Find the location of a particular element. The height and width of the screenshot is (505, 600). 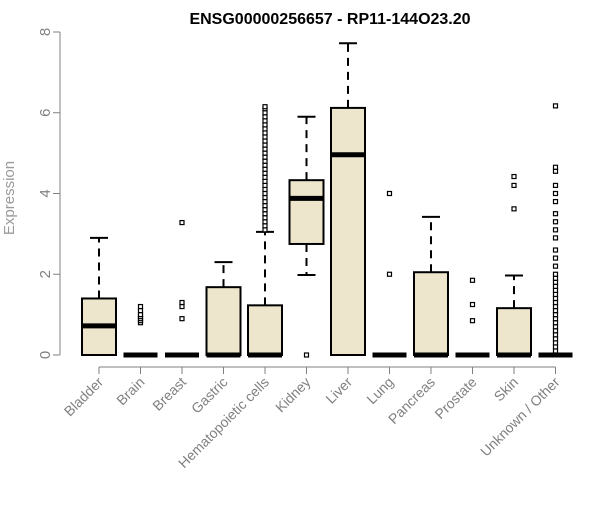

x-tick-label: Prostate is located at coordinates (455, 398).